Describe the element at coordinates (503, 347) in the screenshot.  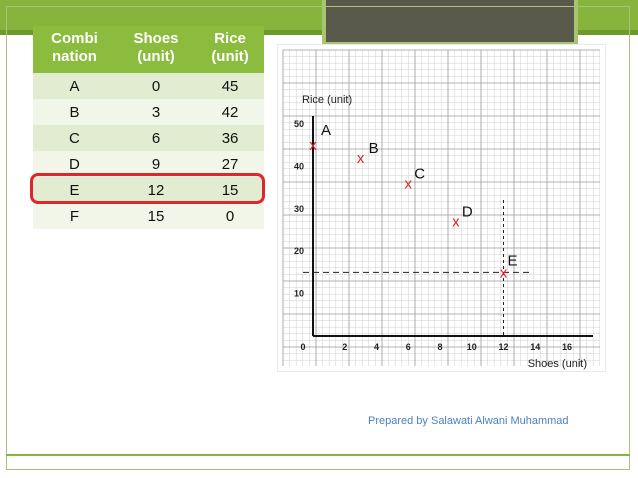
I see `x-tick-label: 12` at that location.